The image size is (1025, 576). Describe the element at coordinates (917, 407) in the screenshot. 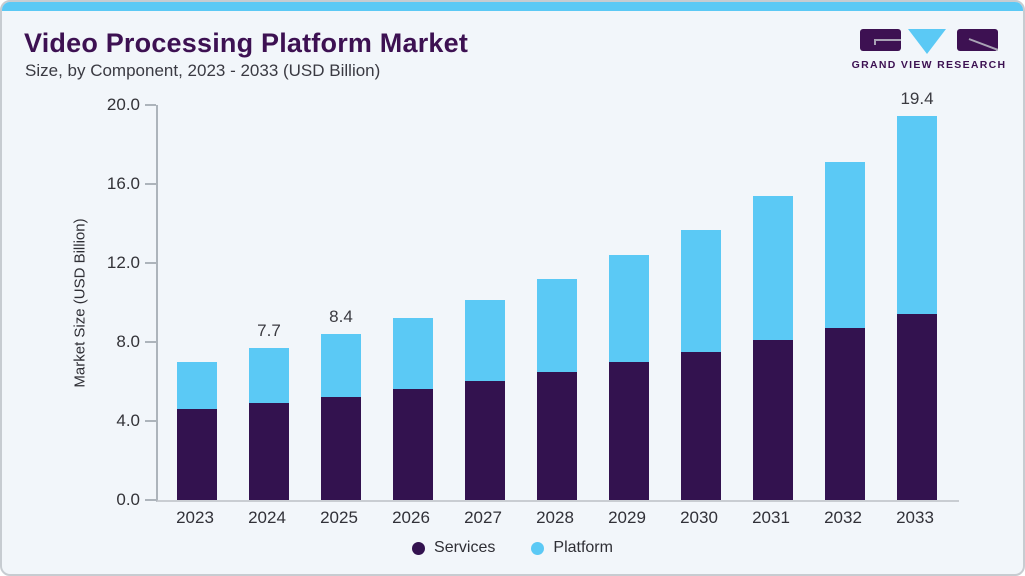

I see `bar-segment-services-2033` at that location.